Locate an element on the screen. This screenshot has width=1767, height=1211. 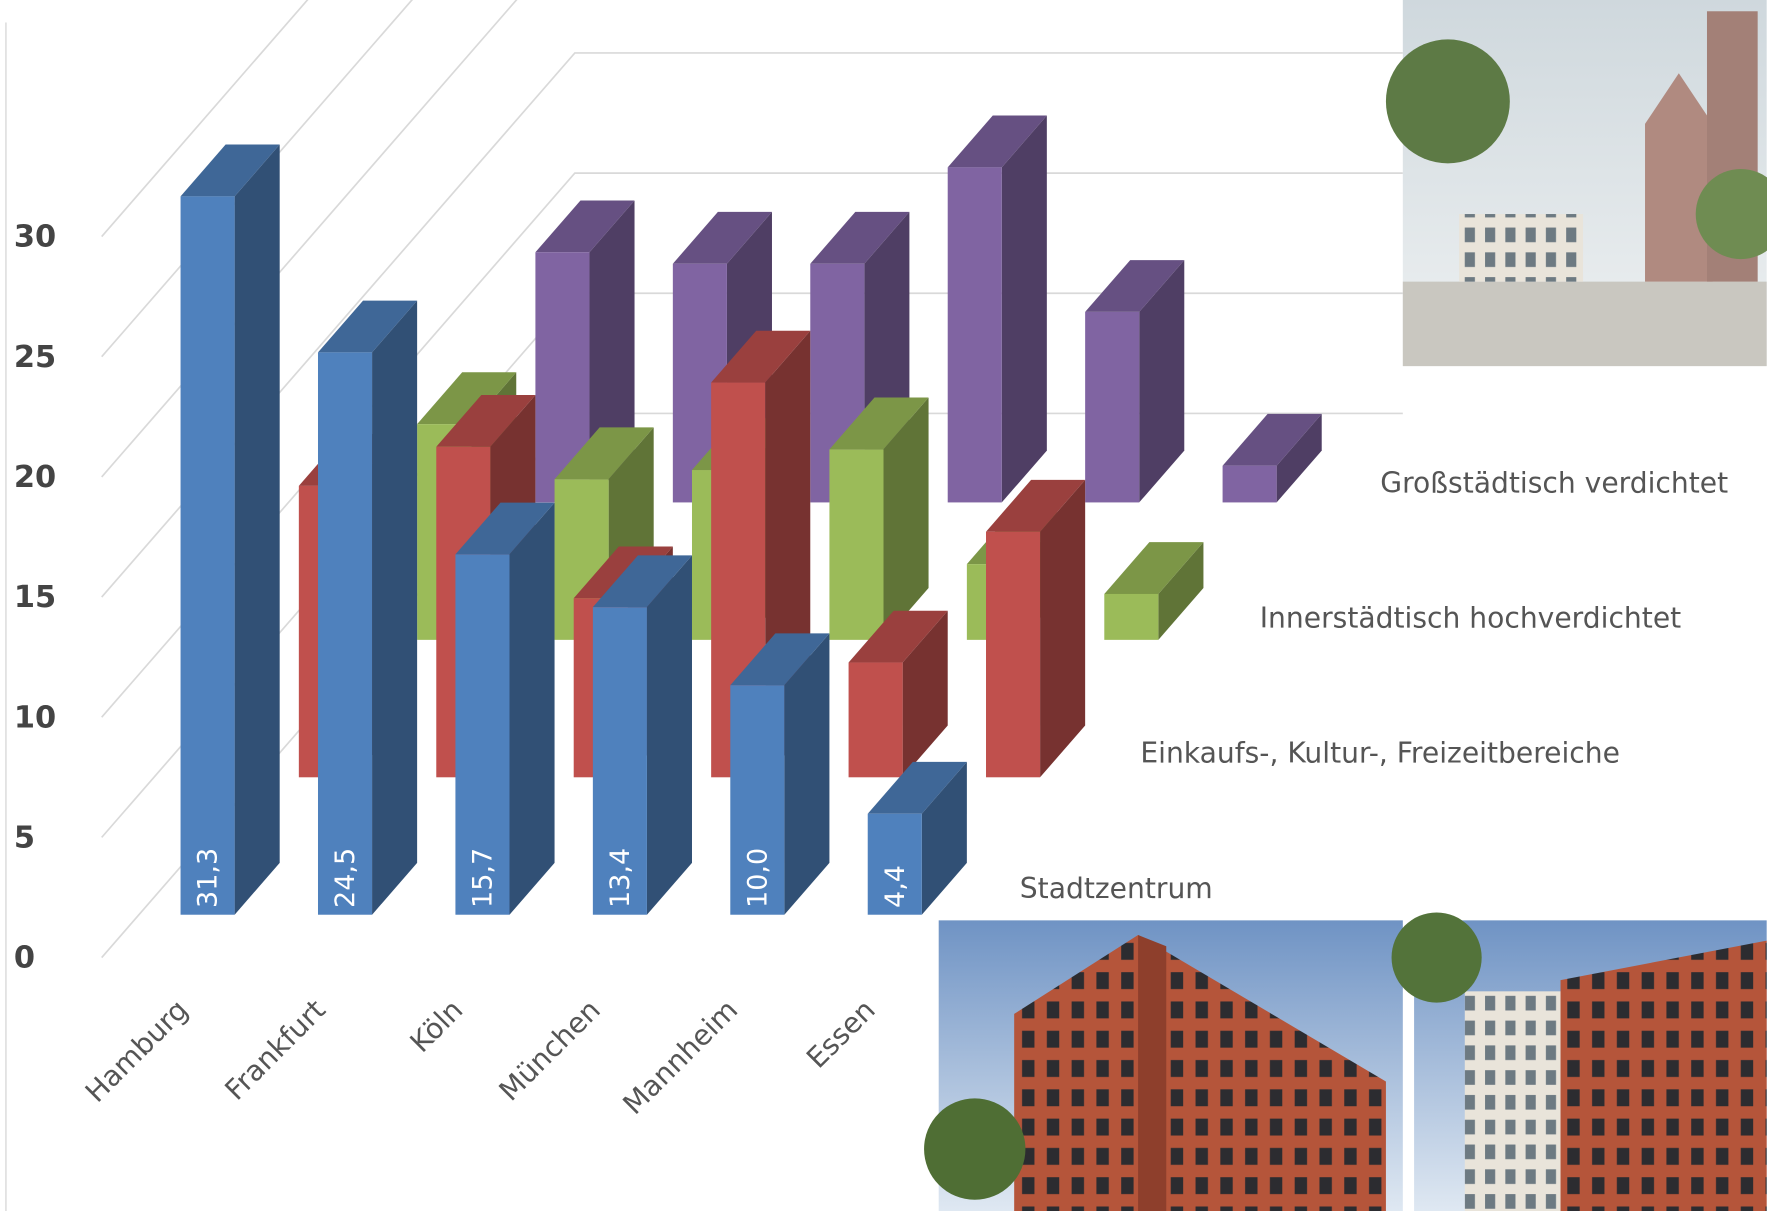
bar: 13,4 is located at coordinates (642, 735).